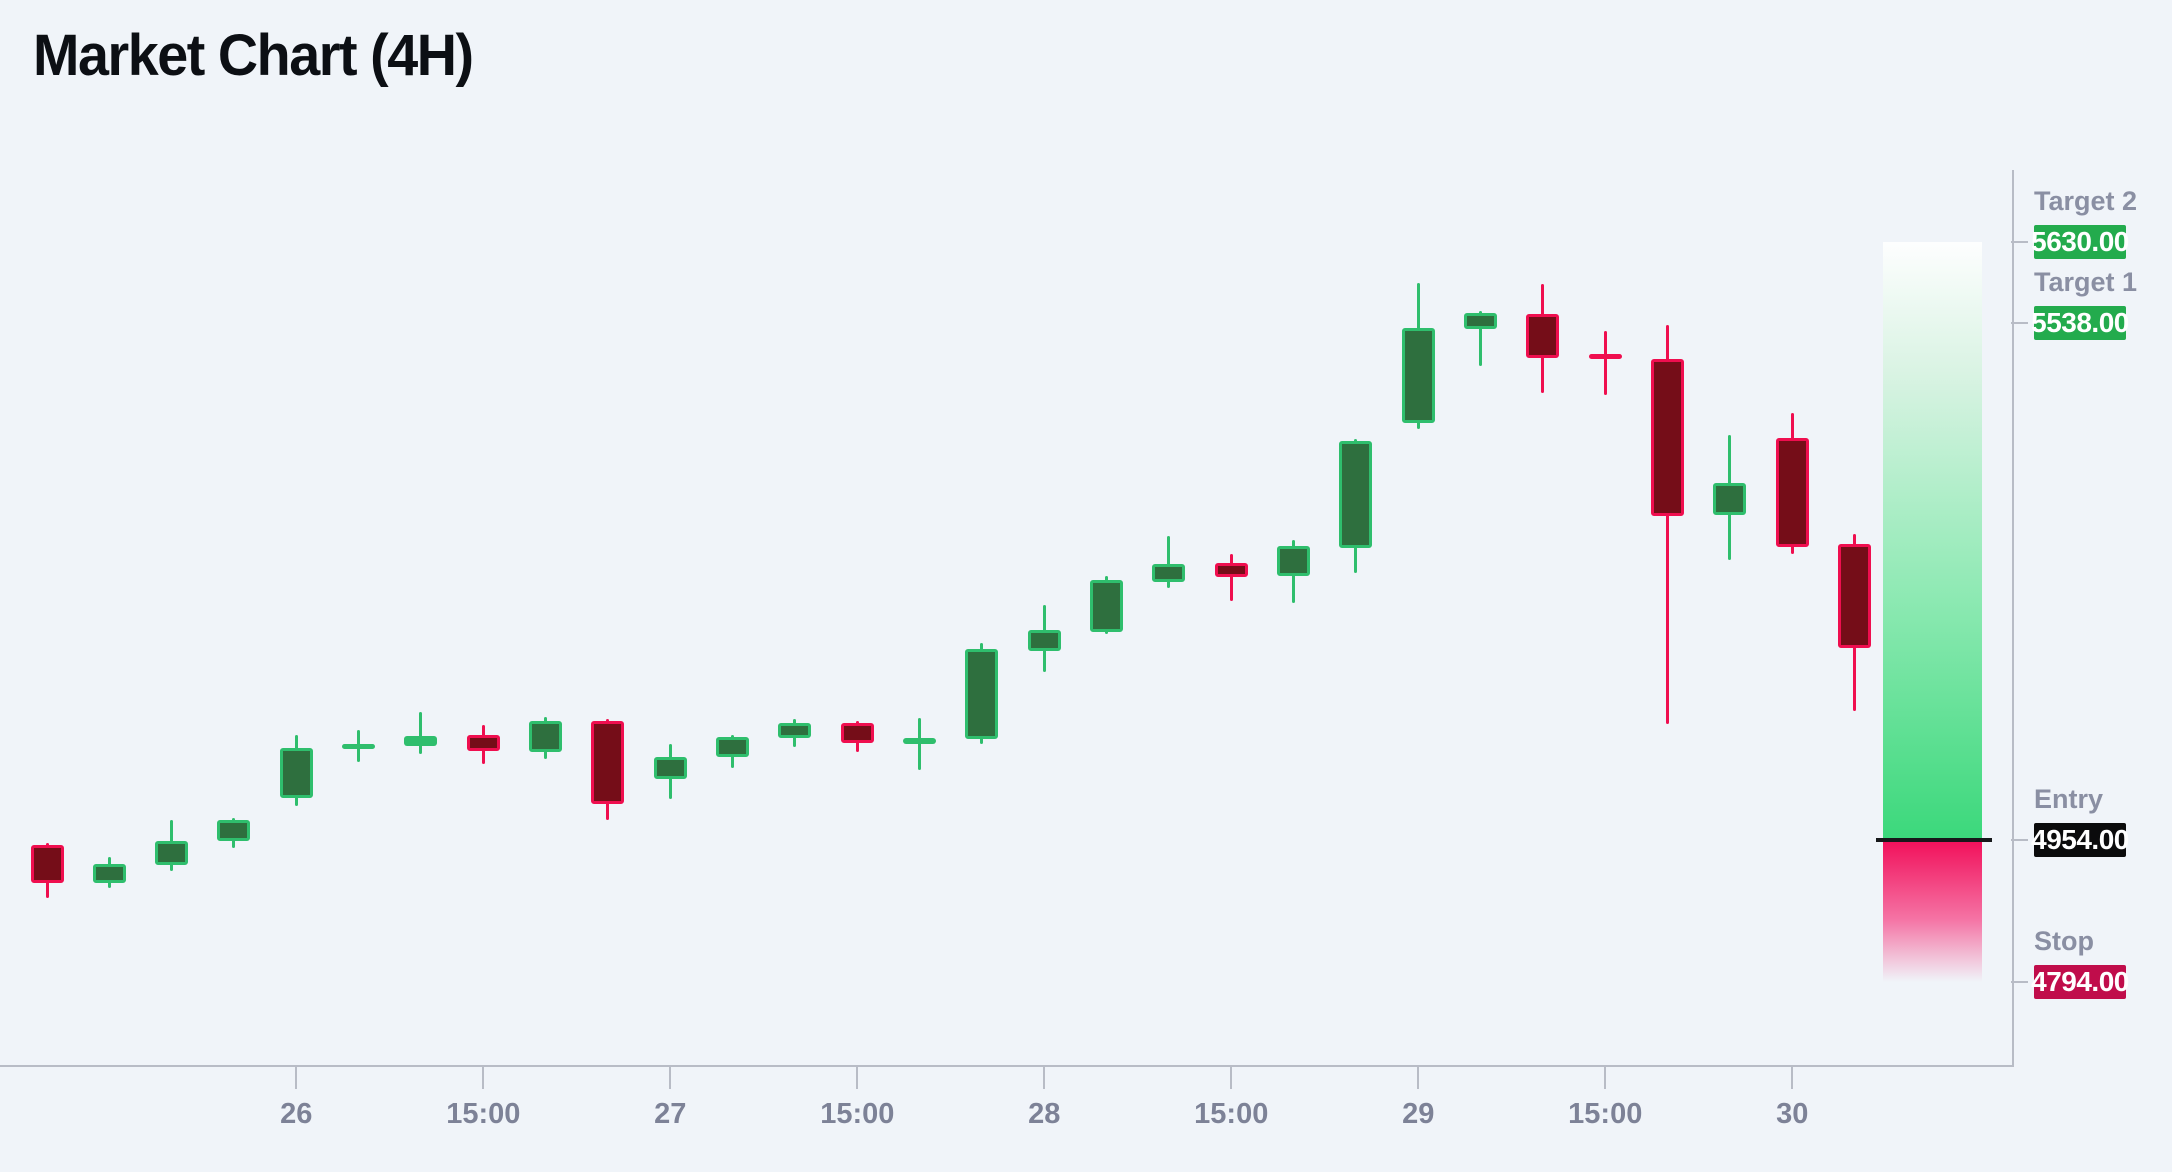 Image resolution: width=2172 pixels, height=1172 pixels. Describe the element at coordinates (2086, 282) in the screenshot. I see `target-1-label: Target 1` at that location.